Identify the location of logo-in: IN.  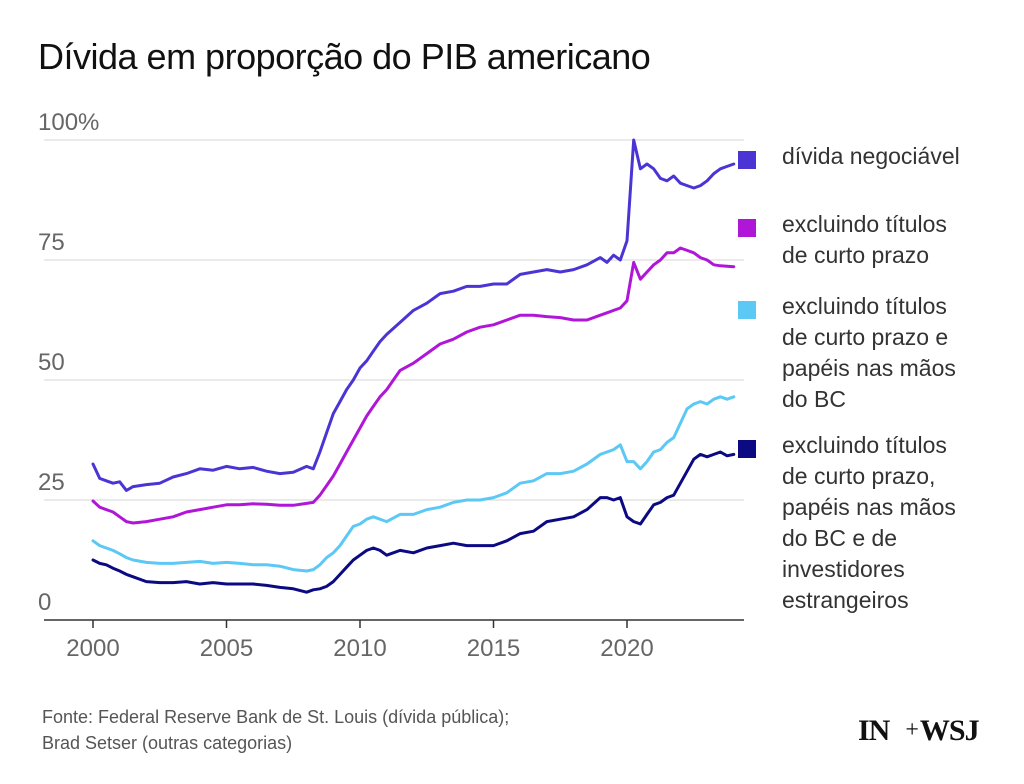
(874, 730).